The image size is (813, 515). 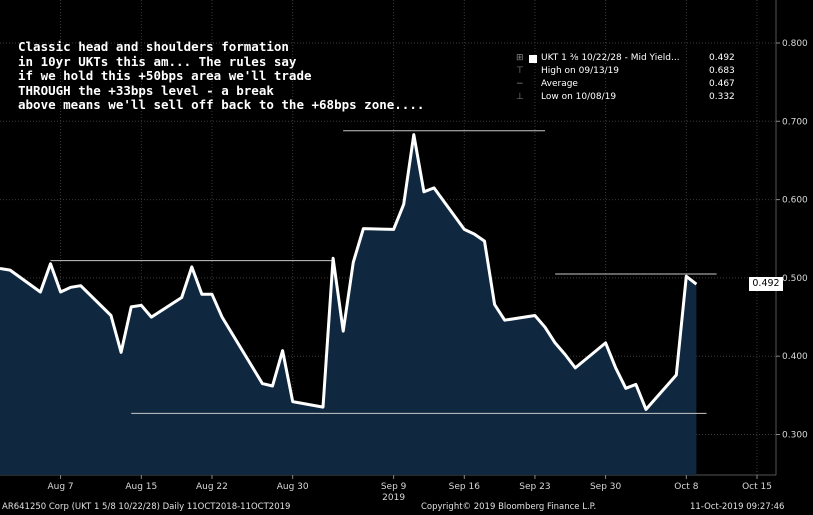 What do you see at coordinates (795, 357) in the screenshot?
I see `y-tick-label: 0.400` at bounding box center [795, 357].